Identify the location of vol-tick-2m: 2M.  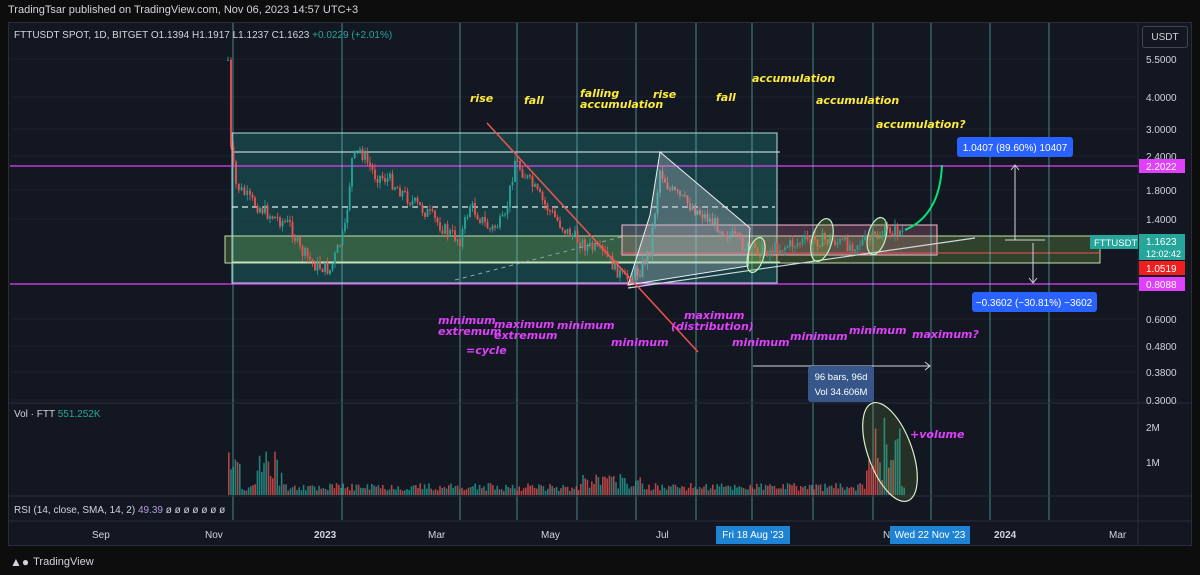
(1153, 428).